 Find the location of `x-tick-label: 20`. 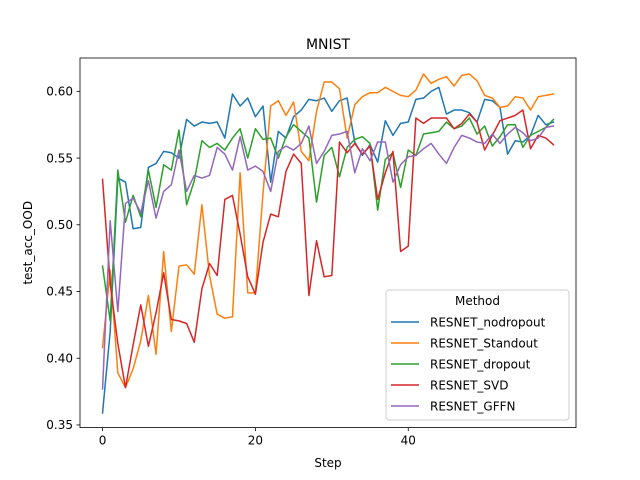

x-tick-label: 20 is located at coordinates (255, 441).